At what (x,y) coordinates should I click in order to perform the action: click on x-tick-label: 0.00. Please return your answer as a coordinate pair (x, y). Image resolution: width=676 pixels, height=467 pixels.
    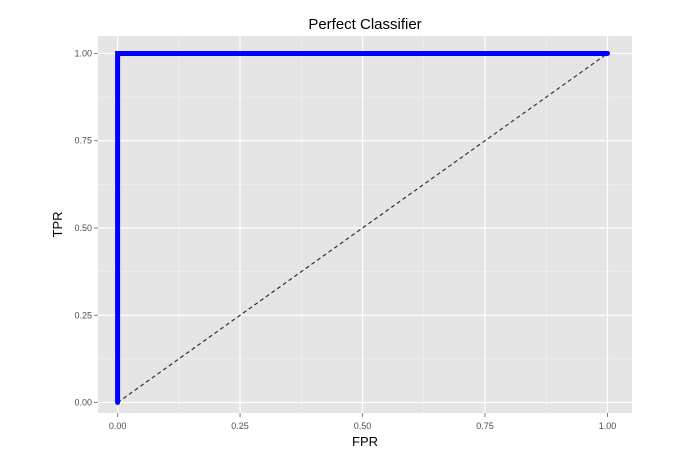
    Looking at the image, I should click on (118, 426).